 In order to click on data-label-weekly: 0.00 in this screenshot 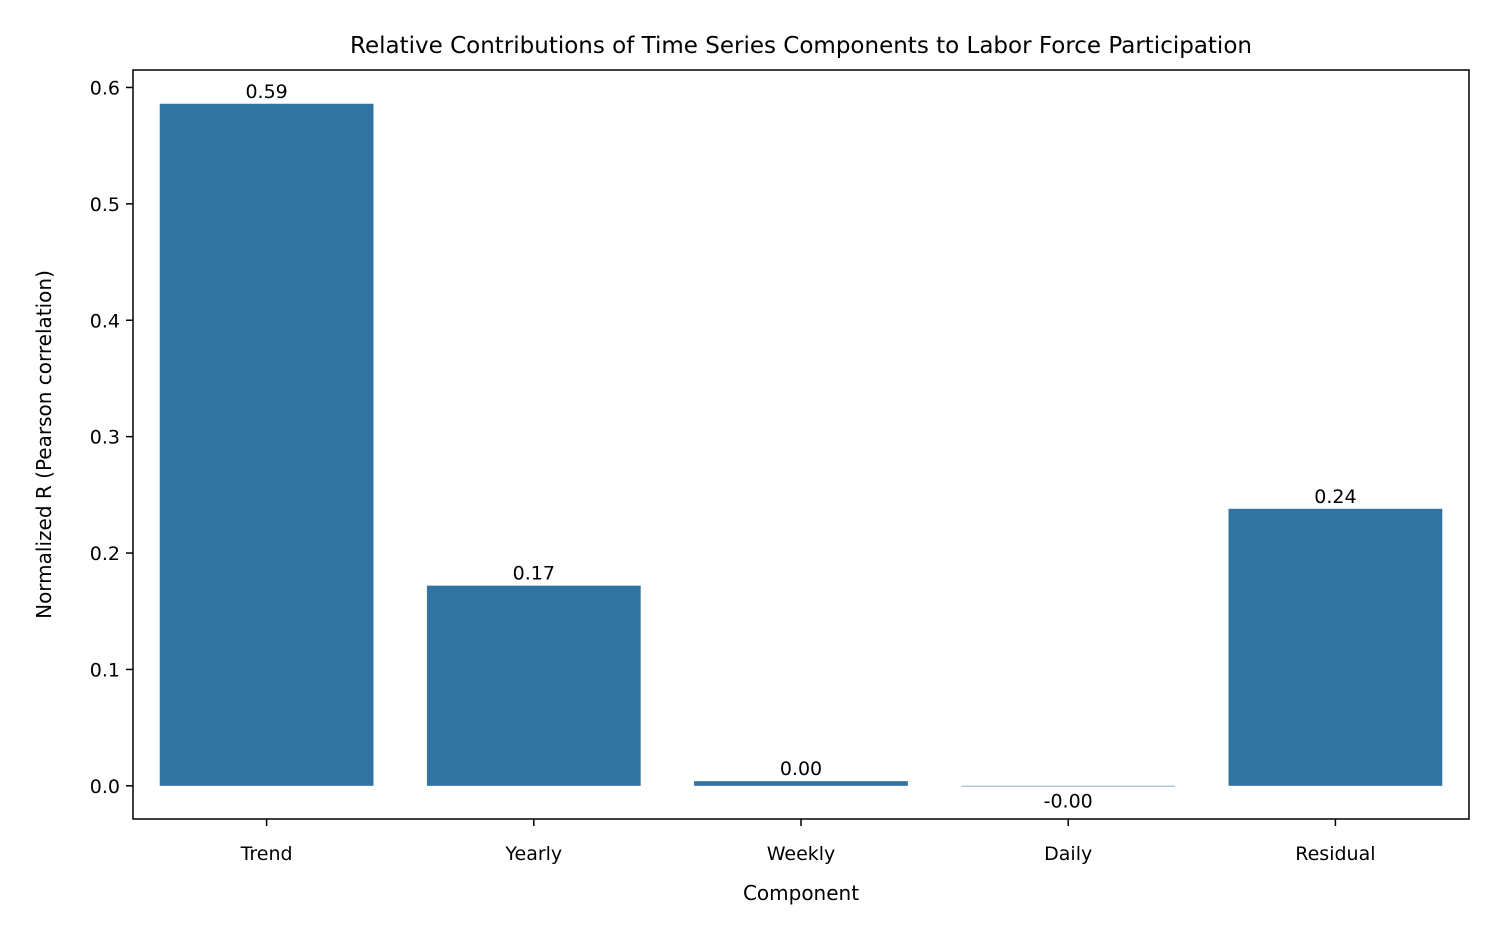, I will do `click(801, 769)`.